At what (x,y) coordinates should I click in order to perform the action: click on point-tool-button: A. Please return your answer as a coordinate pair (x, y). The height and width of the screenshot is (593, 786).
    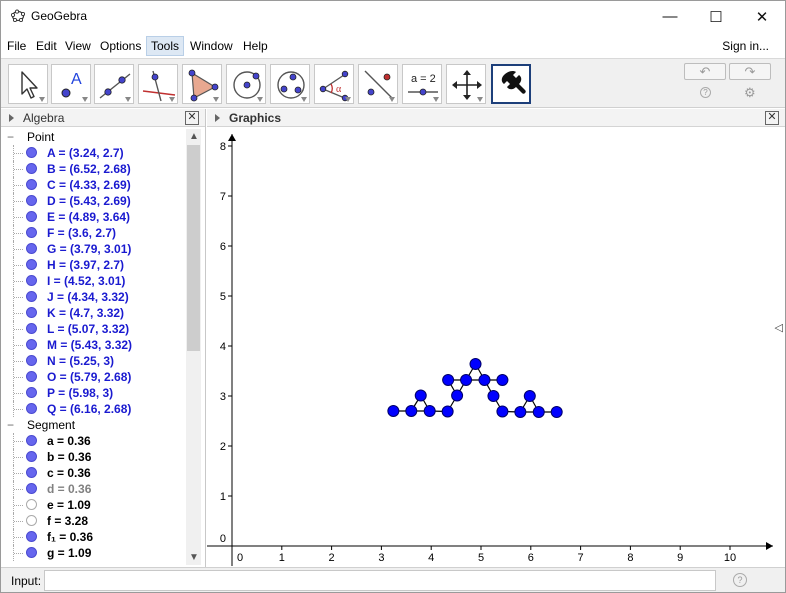
    Looking at the image, I should click on (71, 84).